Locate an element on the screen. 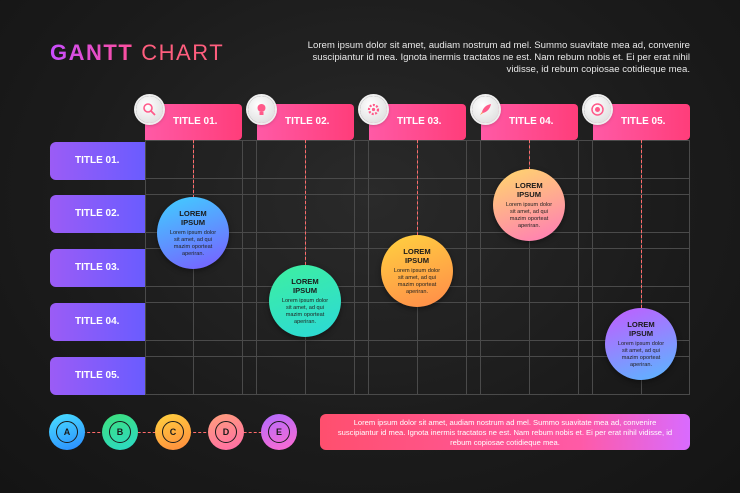 The height and width of the screenshot is (493, 740). row-header-label: TITLE 05. is located at coordinates (97, 375).